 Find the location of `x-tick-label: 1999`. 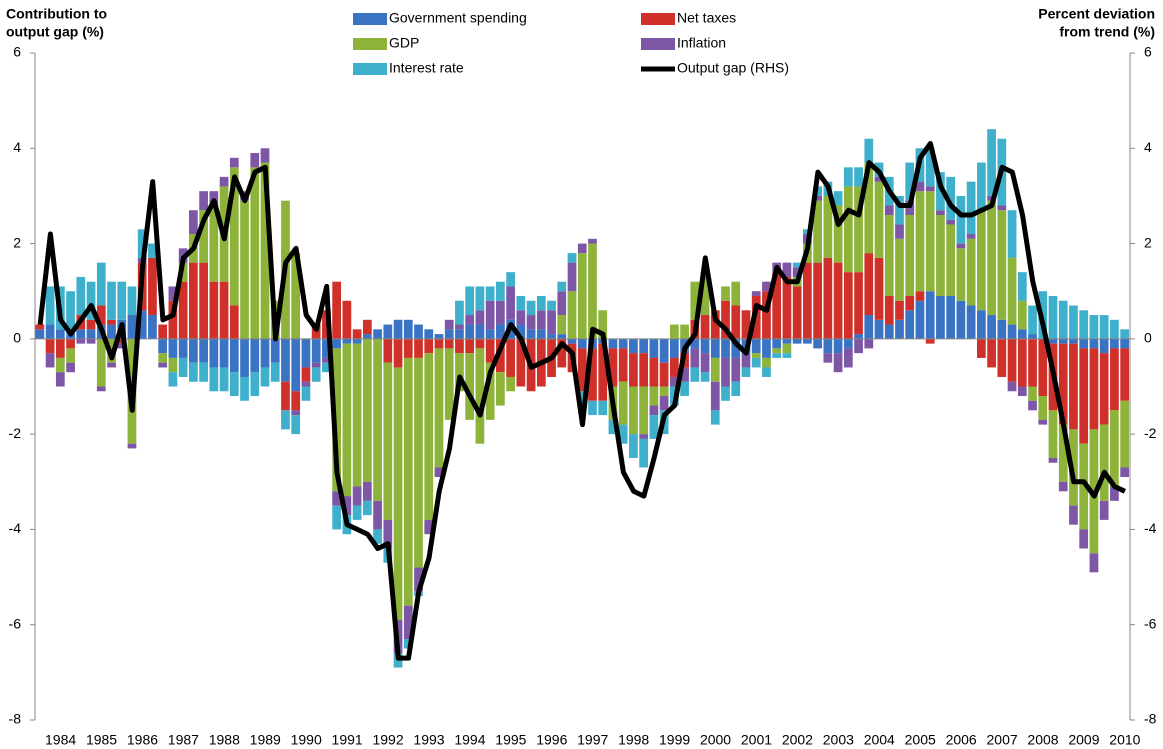

x-tick-label: 1999 is located at coordinates (674, 740).